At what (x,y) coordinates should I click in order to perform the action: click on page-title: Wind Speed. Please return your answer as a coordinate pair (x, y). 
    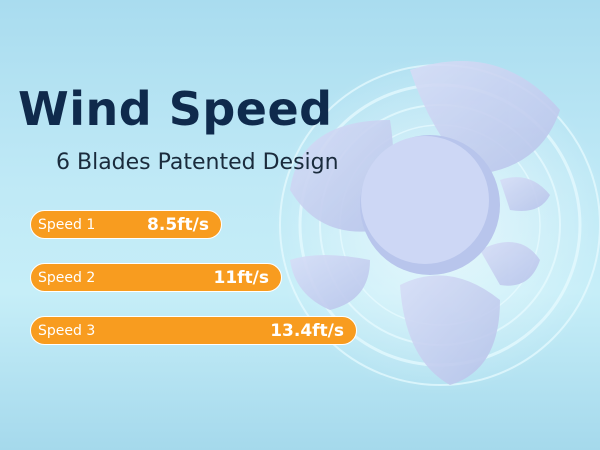
    Looking at the image, I should click on (175, 109).